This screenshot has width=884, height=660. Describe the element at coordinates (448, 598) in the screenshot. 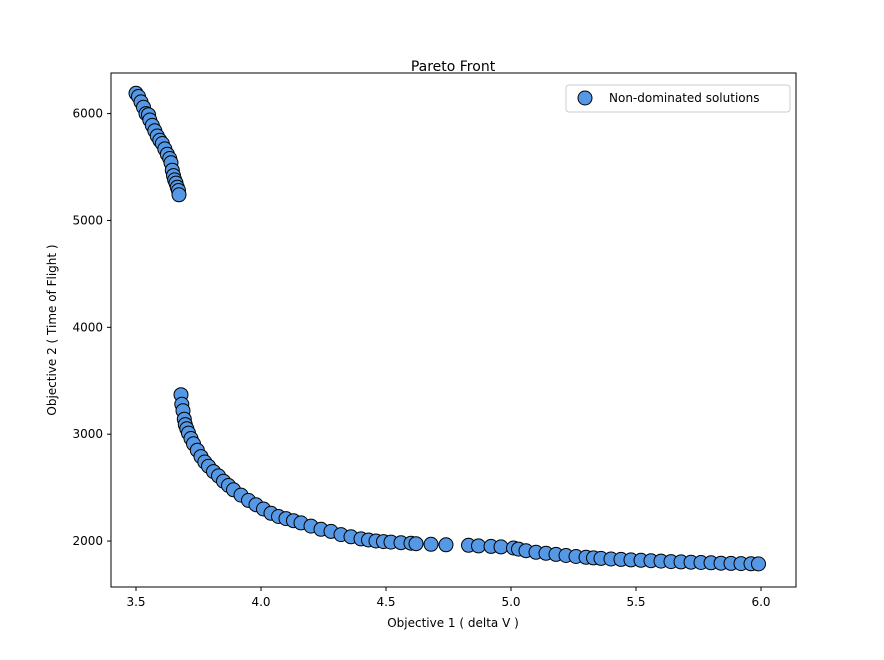

I see `x-axis-ticks: 3.5 4.0 4.5 5.0 5.5 6.0` at that location.